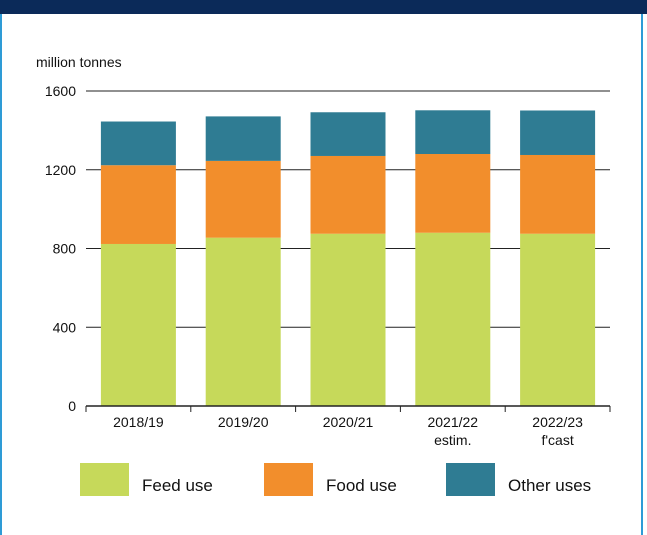  What do you see at coordinates (452, 440) in the screenshot?
I see `x-tick-sublabel: estim.` at bounding box center [452, 440].